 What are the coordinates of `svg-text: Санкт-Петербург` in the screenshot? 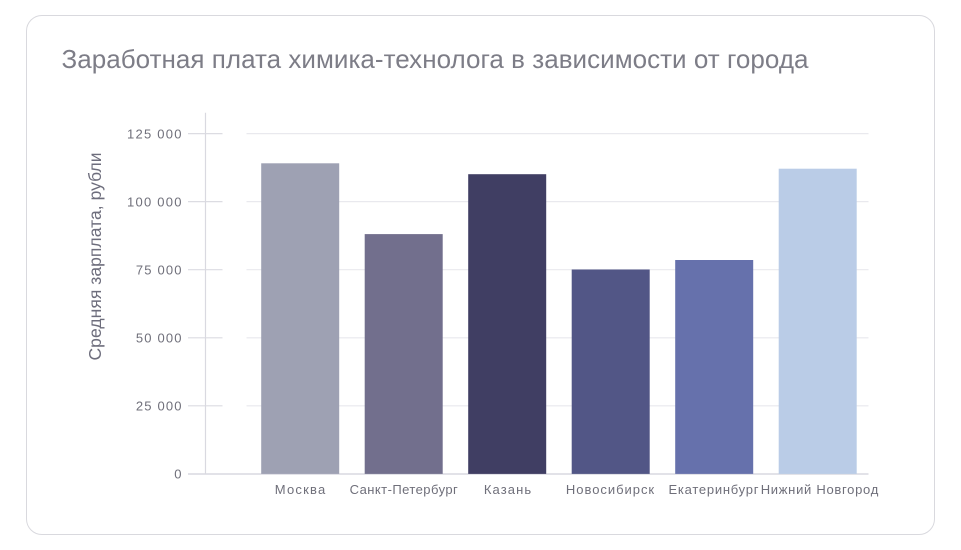 It's located at (404, 489).